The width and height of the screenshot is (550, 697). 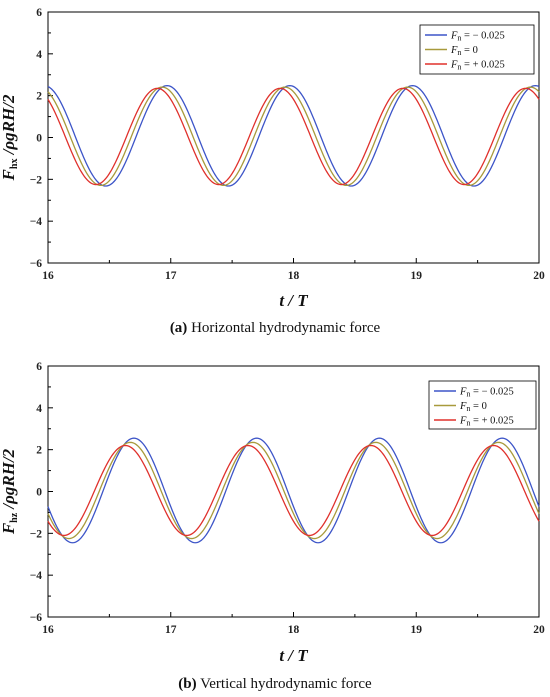 What do you see at coordinates (10, 137) in the screenshot?
I see `y-axis-label: Fhx /ρgRH/2` at bounding box center [10, 137].